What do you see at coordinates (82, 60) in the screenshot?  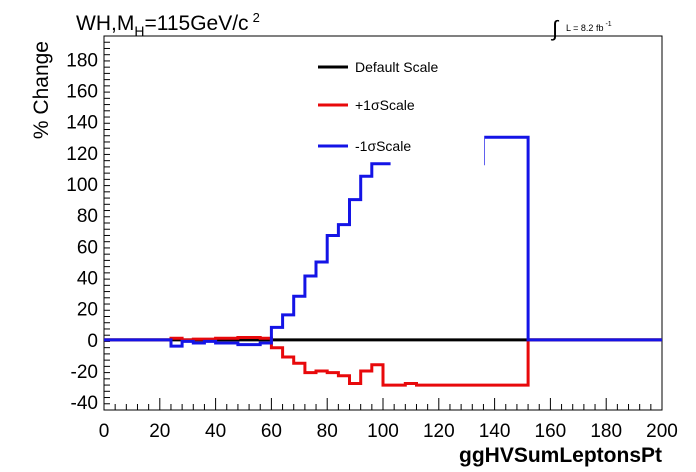 I see `y-tick-label: 180` at bounding box center [82, 60].